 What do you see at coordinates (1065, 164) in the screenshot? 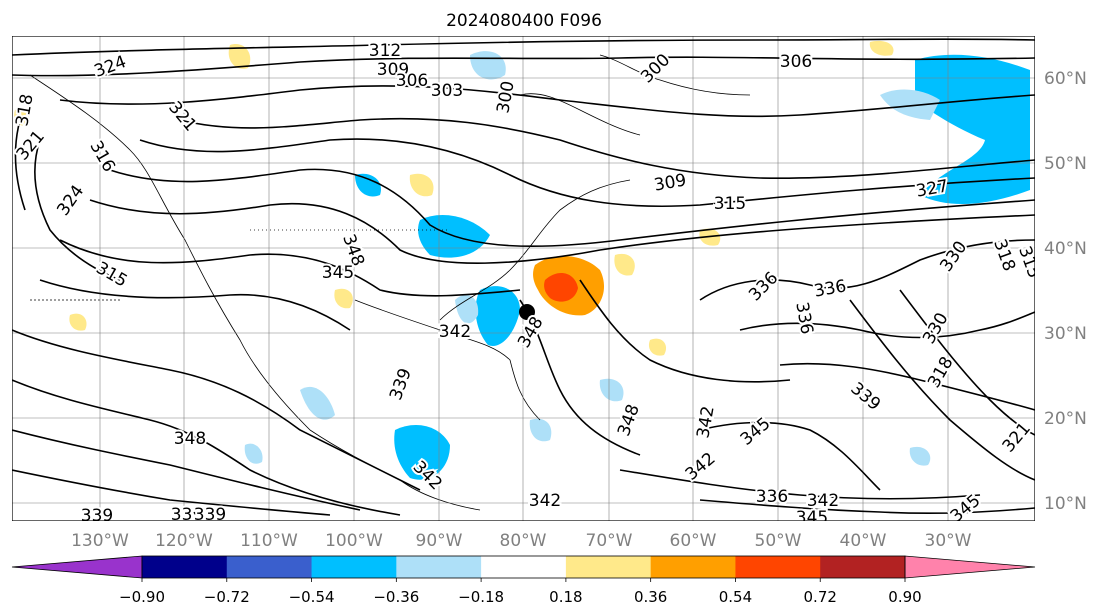
I see `latitude-label: 50°N` at bounding box center [1065, 164].